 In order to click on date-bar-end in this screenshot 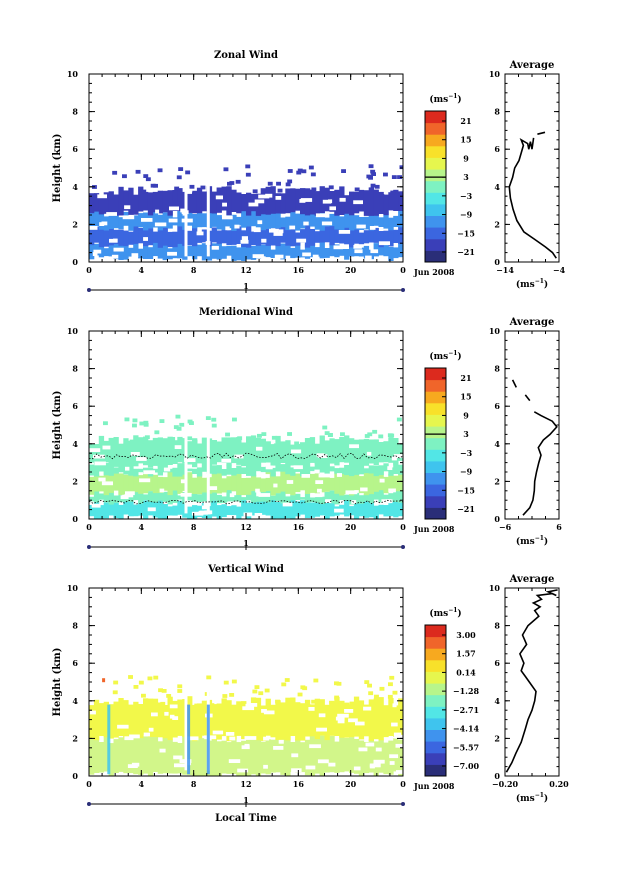, I will do `click(403, 547)`.